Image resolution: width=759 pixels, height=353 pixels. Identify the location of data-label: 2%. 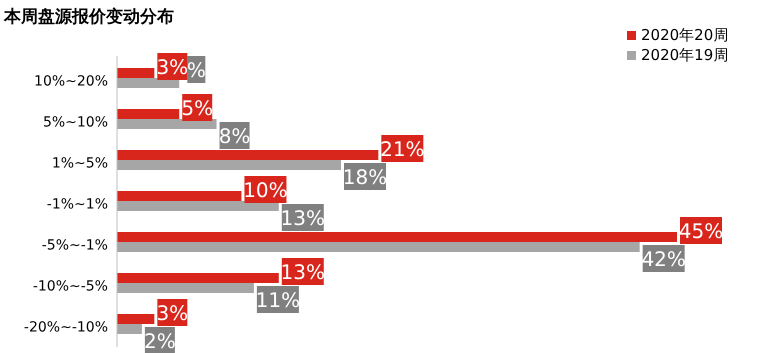
(160, 341).